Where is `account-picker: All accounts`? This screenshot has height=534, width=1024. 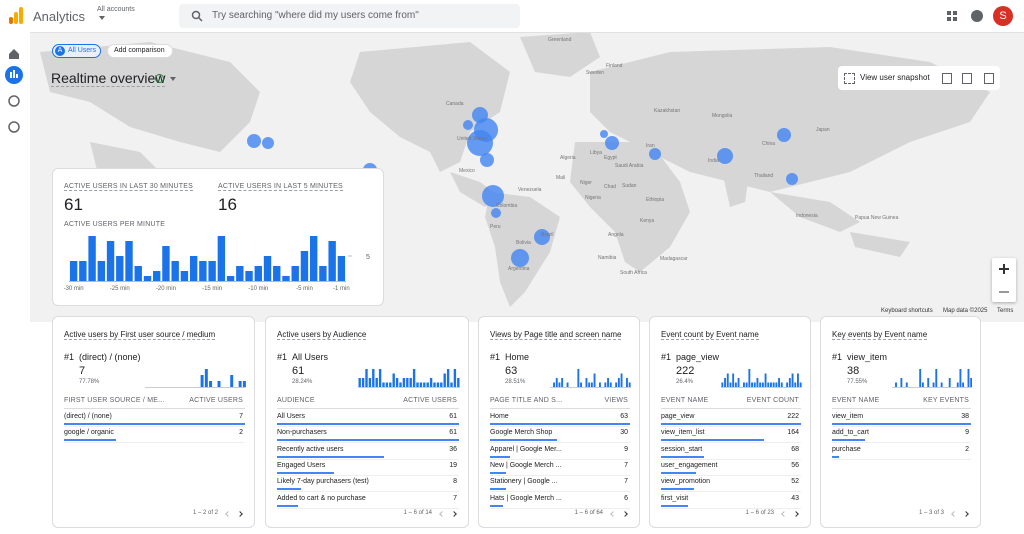 account-picker: All accounts is located at coordinates (116, 9).